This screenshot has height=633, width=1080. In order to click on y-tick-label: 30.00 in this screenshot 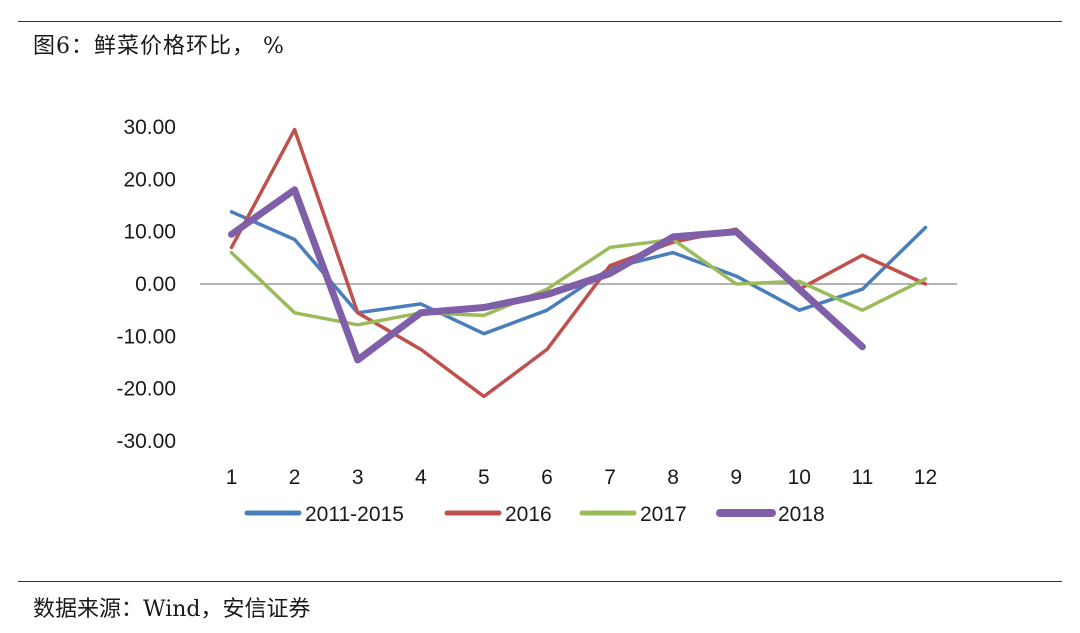, I will do `click(149, 127)`.